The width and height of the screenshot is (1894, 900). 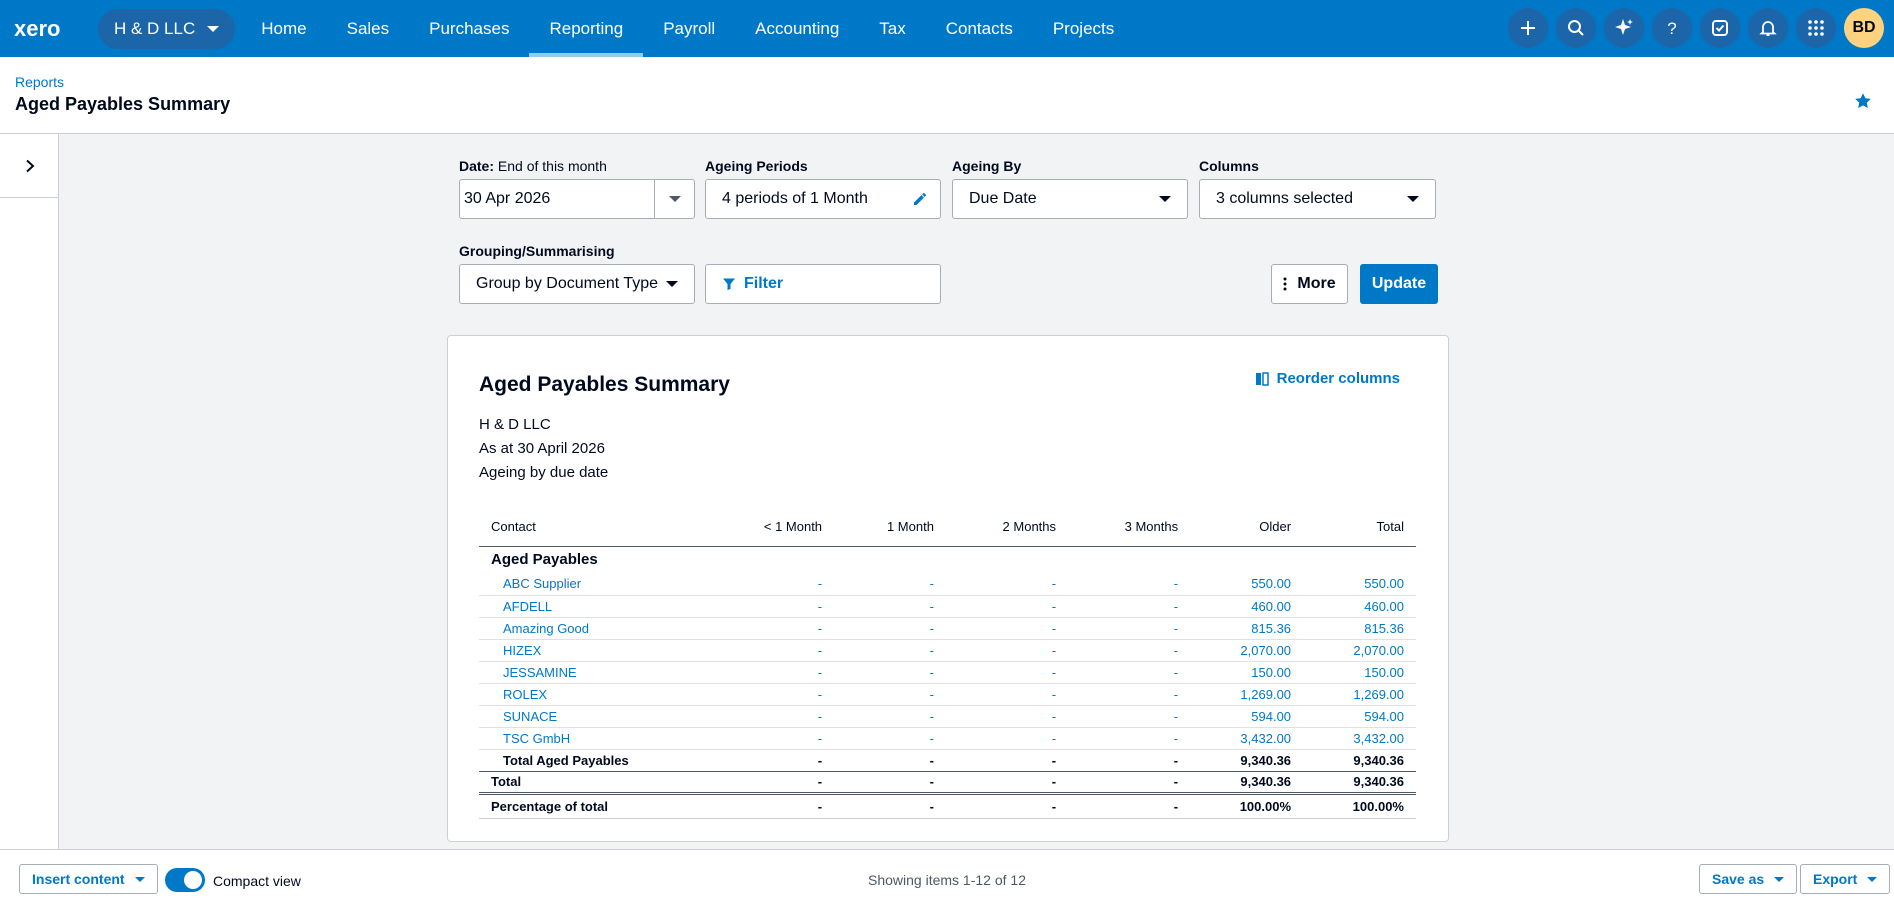 I want to click on table-row: JESSAMINE - - - -150.00 150.00, so click(x=947, y=672).